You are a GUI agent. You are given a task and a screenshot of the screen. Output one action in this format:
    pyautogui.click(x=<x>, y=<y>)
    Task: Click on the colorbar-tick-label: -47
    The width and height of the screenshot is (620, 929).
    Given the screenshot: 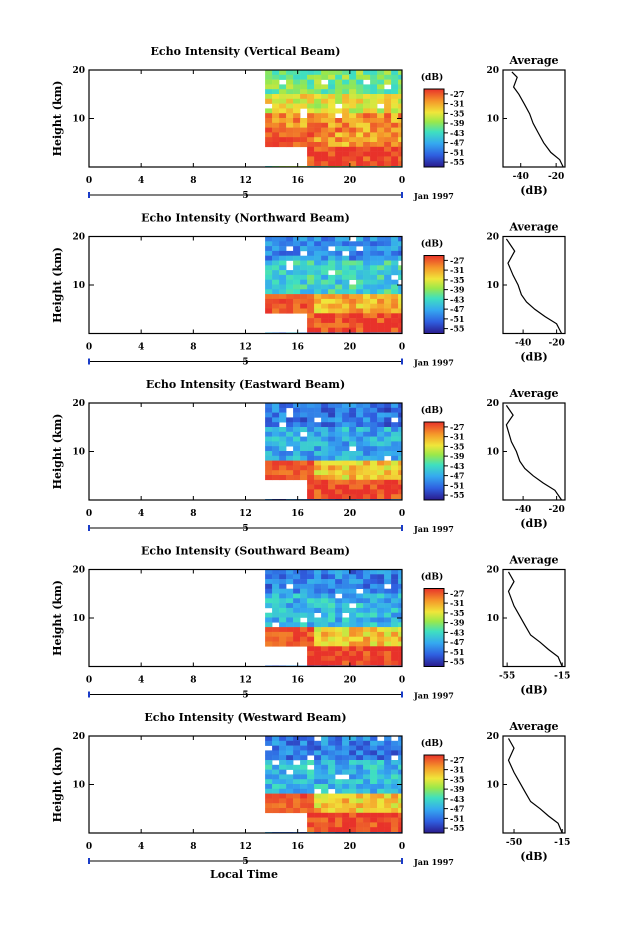 What is the action you would take?
    pyautogui.click(x=457, y=309)
    